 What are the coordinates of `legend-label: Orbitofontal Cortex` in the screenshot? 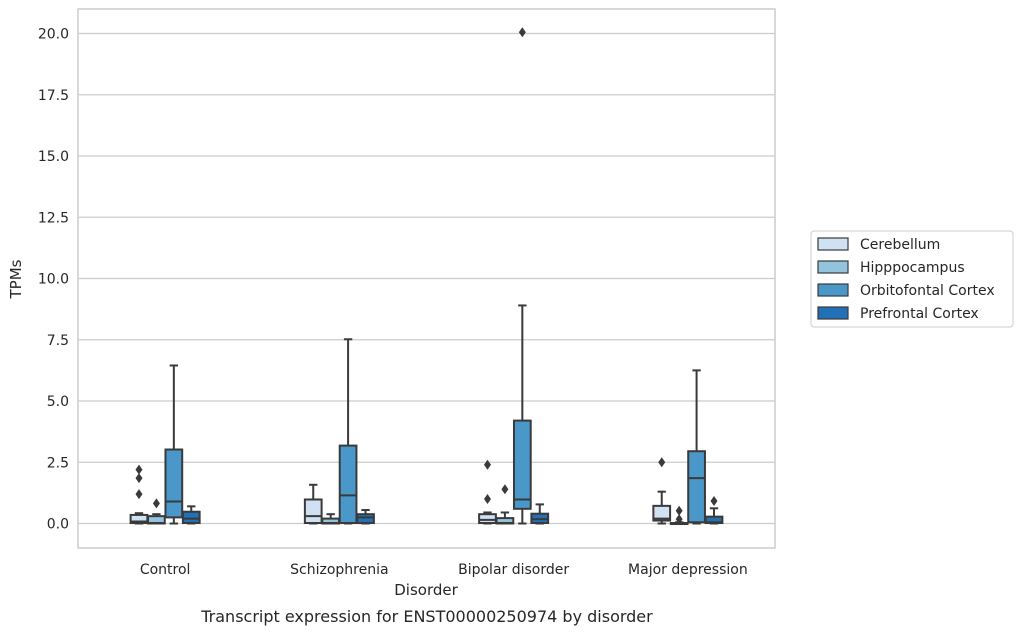 It's located at (927, 291).